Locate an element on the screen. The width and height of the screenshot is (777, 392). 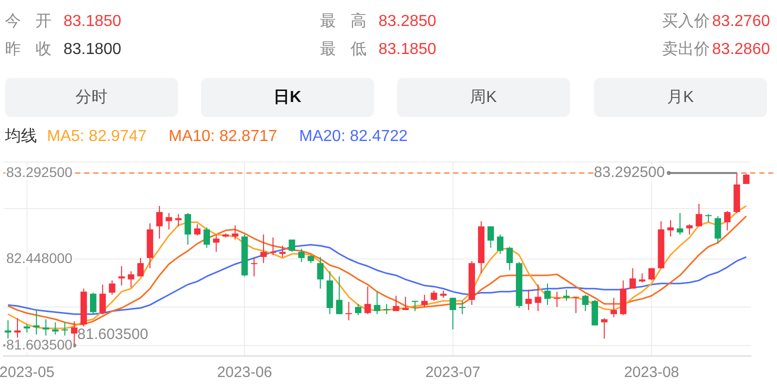
text: 日K is located at coordinates (287, 97).